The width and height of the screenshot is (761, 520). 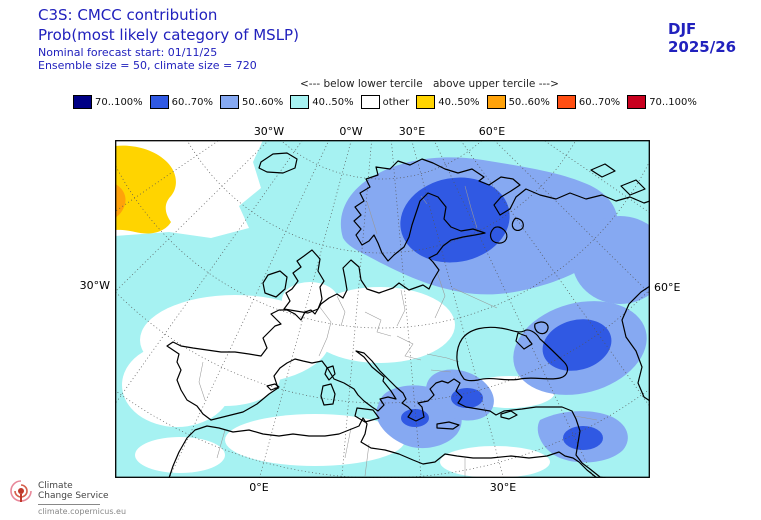 I want to click on legend-item: other, so click(x=385, y=102).